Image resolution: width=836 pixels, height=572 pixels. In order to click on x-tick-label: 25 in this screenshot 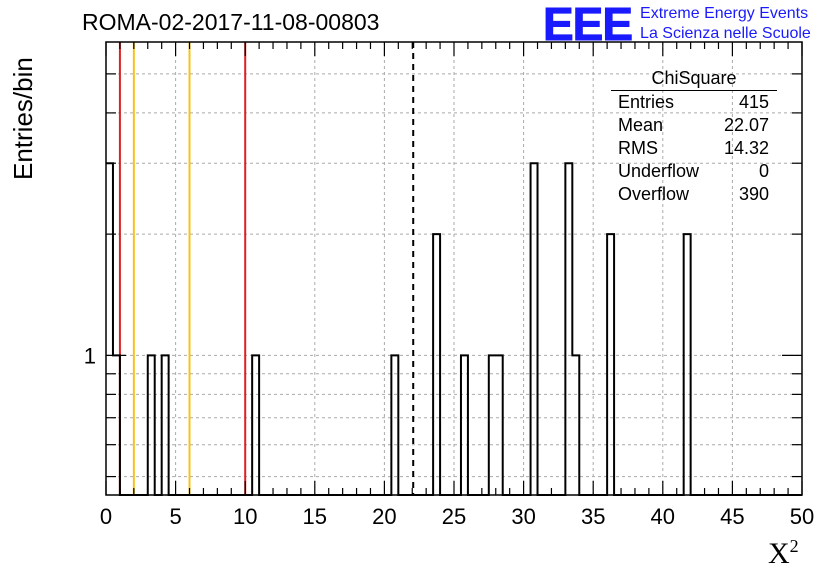, I will do `click(454, 516)`.